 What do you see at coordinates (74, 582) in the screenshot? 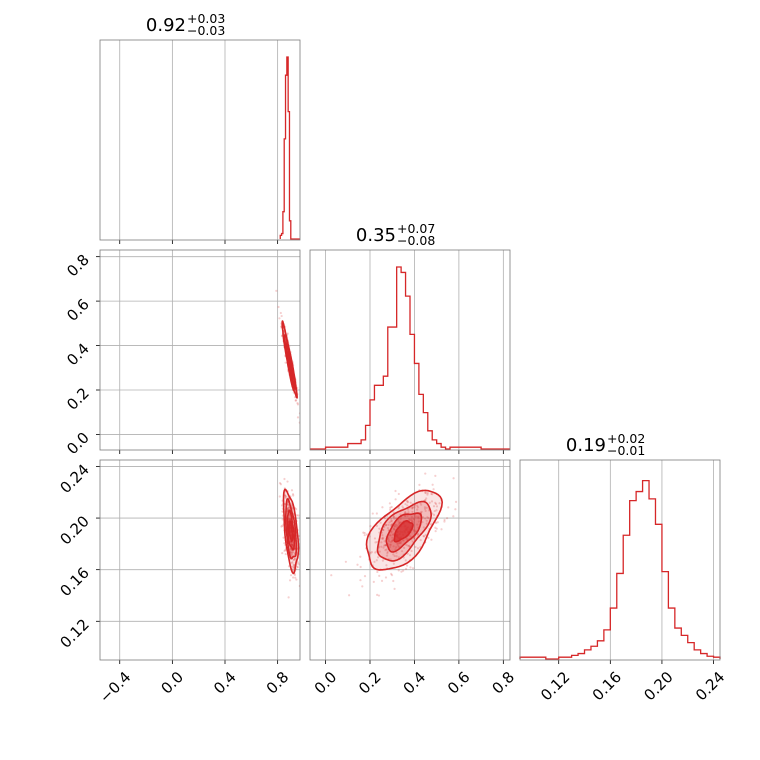
I see `y-tick-label-2-1: 0.16` at bounding box center [74, 582].